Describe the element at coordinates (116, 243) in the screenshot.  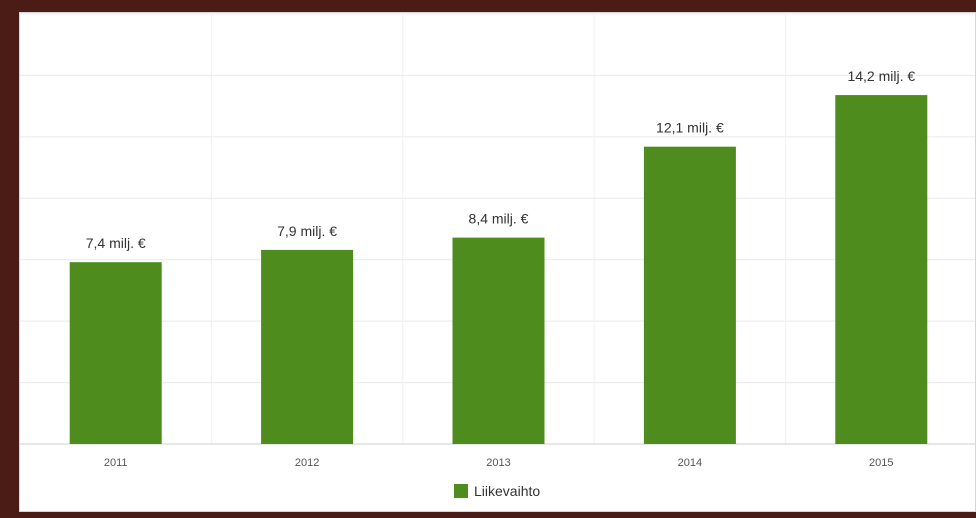
I see `data-label-2011: 7,4 milj. €` at that location.